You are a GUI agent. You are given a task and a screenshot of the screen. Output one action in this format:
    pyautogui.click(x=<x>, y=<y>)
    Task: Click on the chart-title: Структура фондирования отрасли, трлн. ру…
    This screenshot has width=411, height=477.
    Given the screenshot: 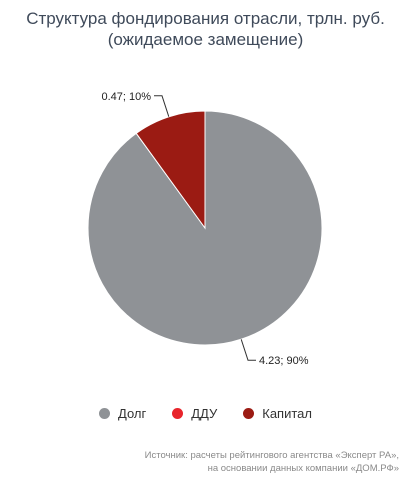 What is the action you would take?
    pyautogui.click(x=205, y=29)
    